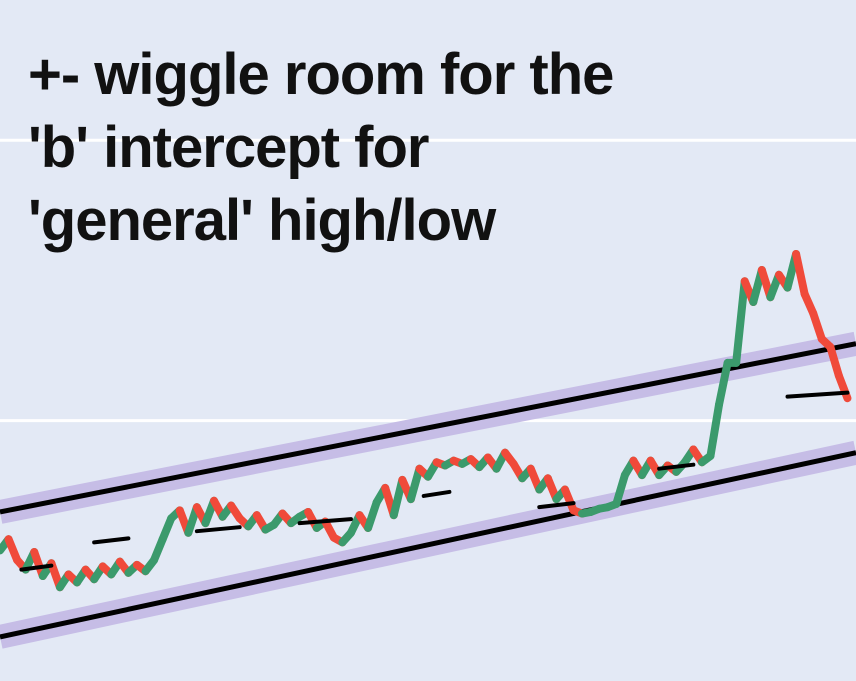  I want to click on annotation-line-3: 'general' high/low, so click(262, 220).